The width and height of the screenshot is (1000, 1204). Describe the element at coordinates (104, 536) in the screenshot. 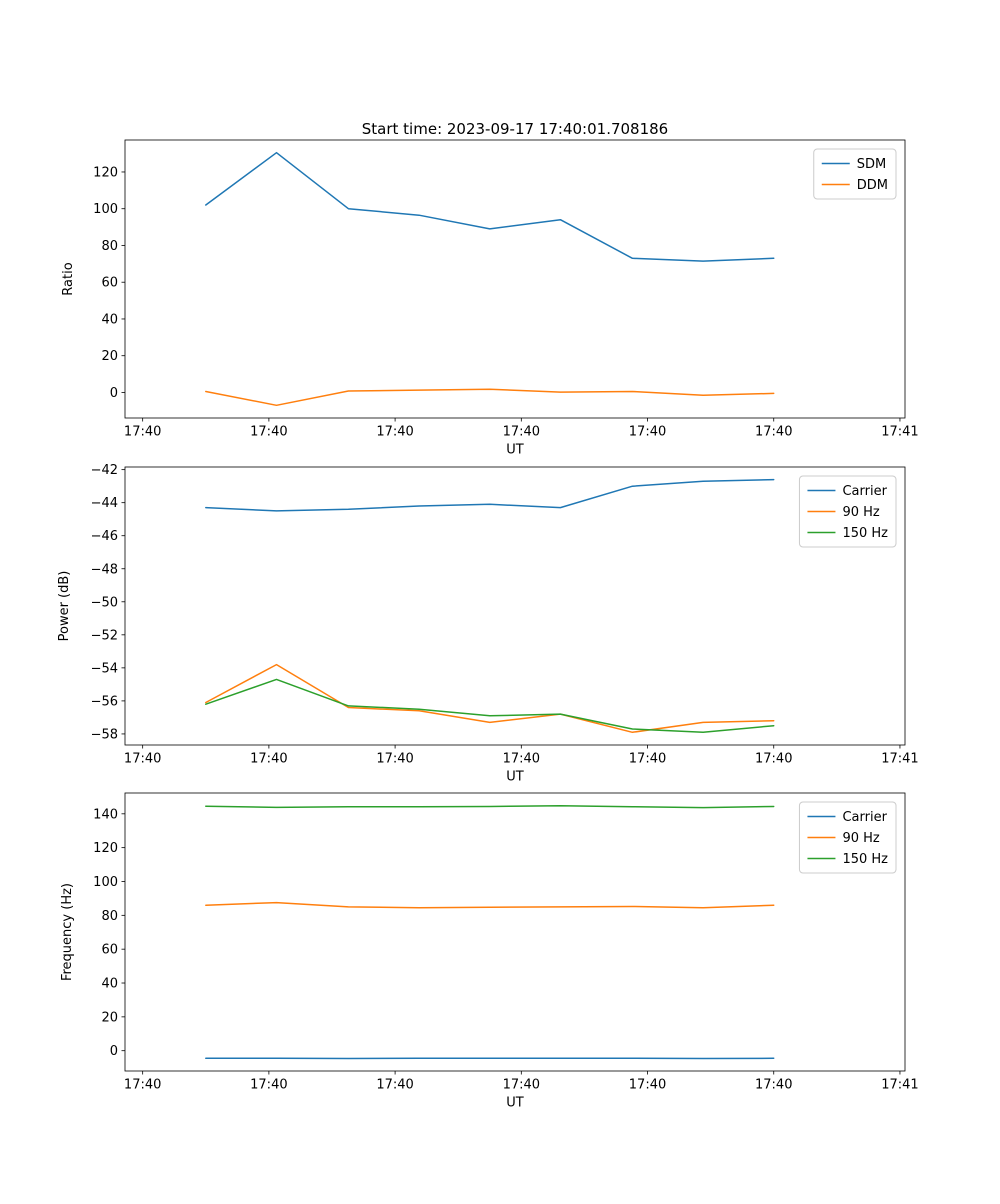

I see `y-tick-label: −46` at that location.